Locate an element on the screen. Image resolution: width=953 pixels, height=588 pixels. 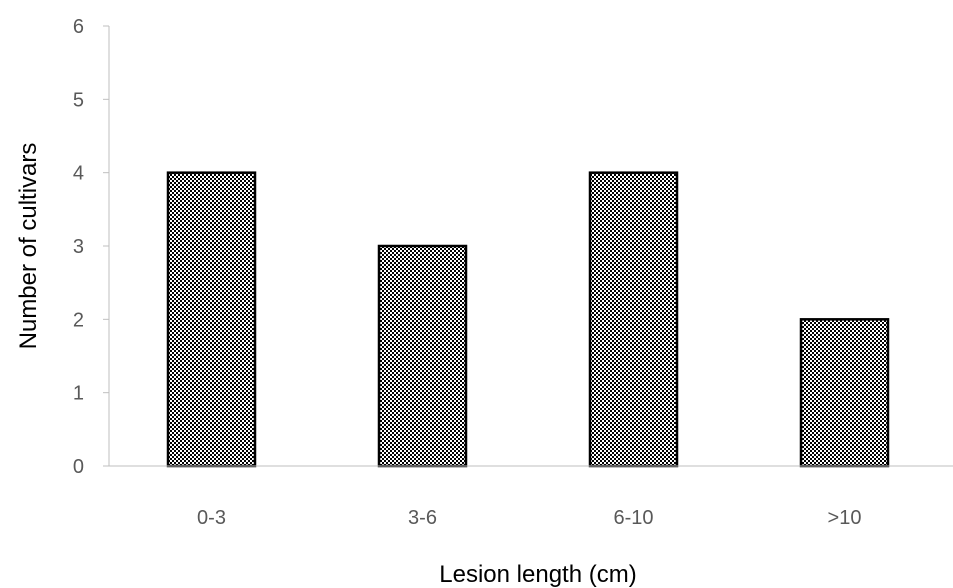
x-tick-label: >10 is located at coordinates (845, 518).